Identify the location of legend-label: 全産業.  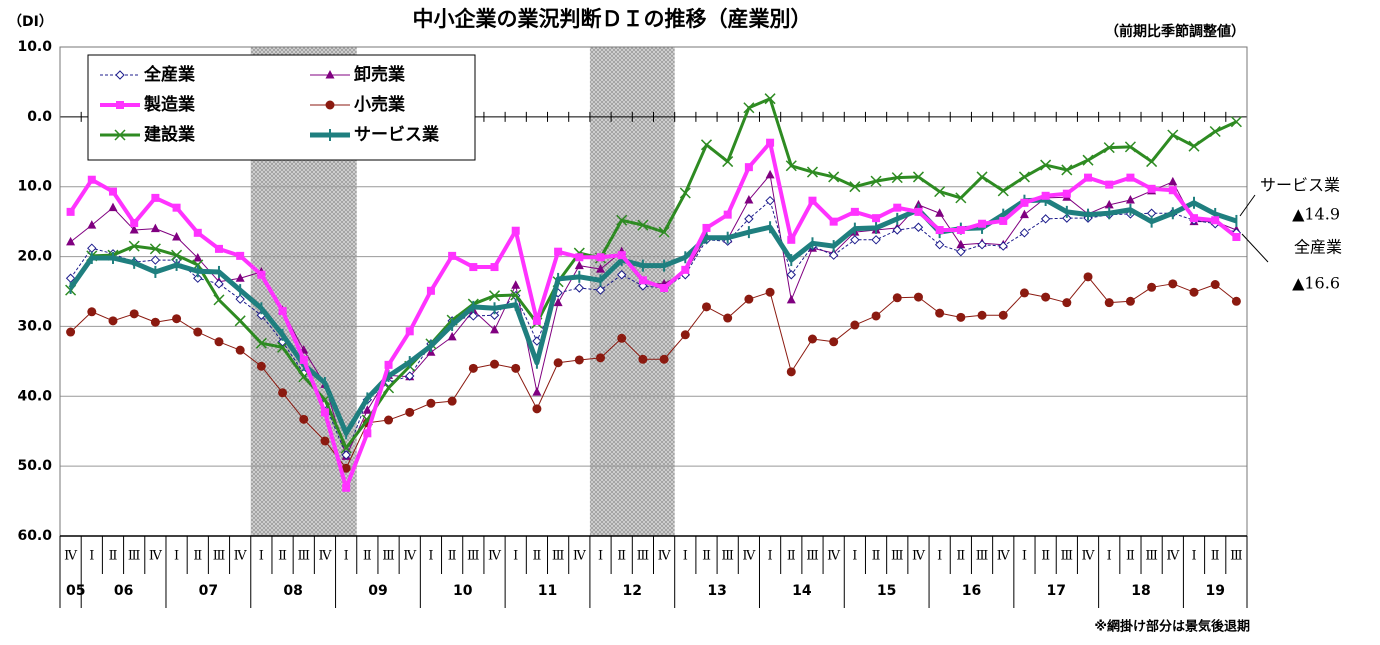
(169, 74).